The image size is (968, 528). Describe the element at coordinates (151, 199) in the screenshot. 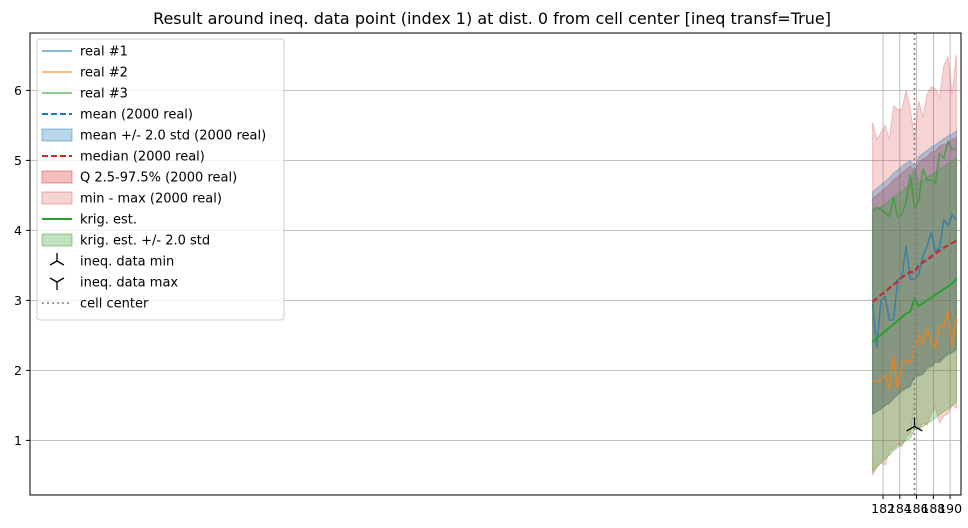

I see `legend-label: min - max (2000 real)` at that location.